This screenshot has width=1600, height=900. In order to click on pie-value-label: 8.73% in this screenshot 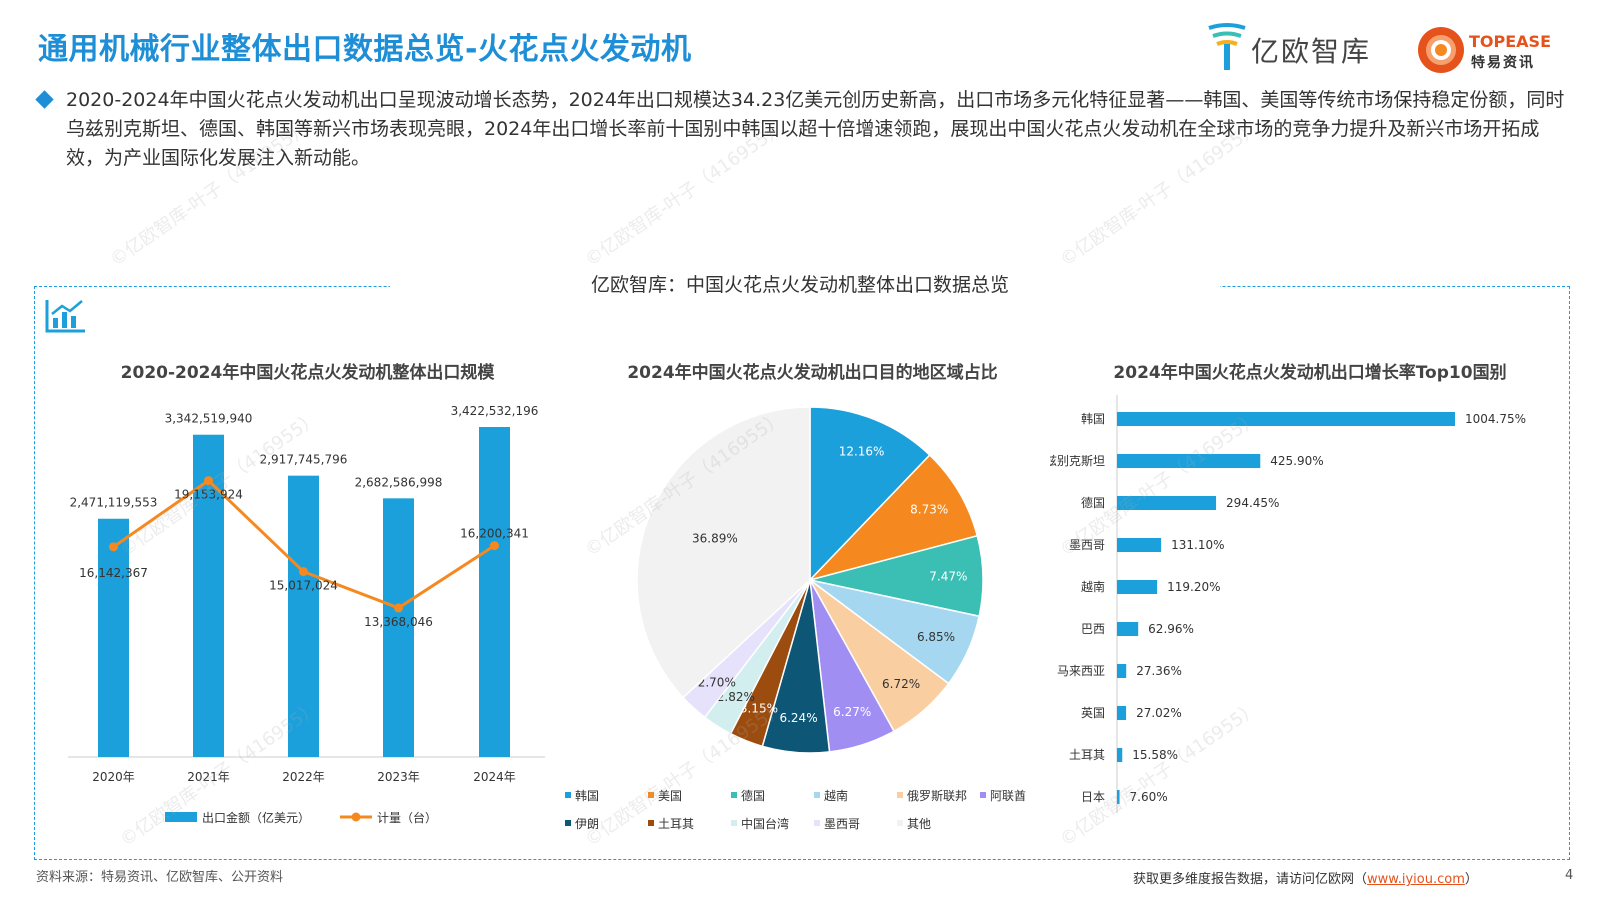, I will do `click(929, 510)`.